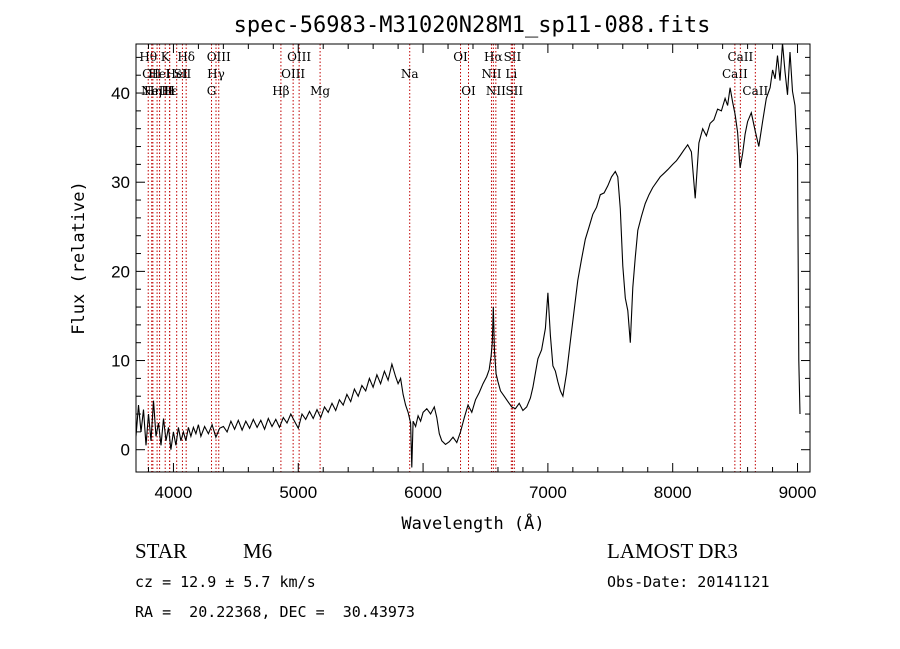 The width and height of the screenshot is (900, 649). Describe the element at coordinates (148, 57) in the screenshot. I see `spectral-line-label: Hθ` at that location.